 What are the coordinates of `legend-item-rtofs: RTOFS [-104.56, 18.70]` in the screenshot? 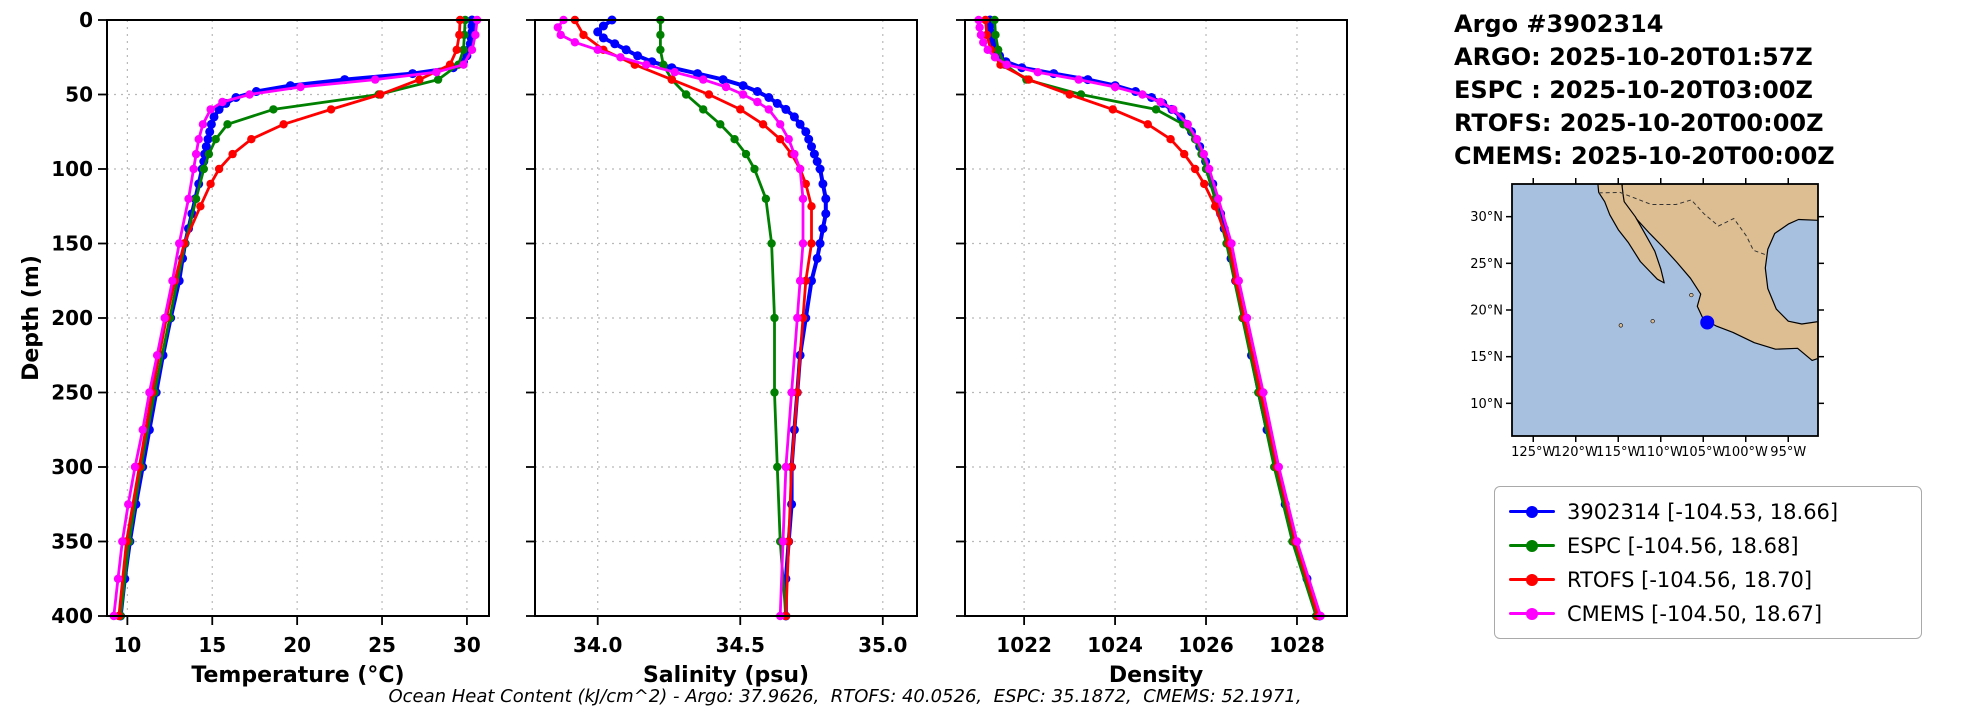 It's located at (1708, 579).